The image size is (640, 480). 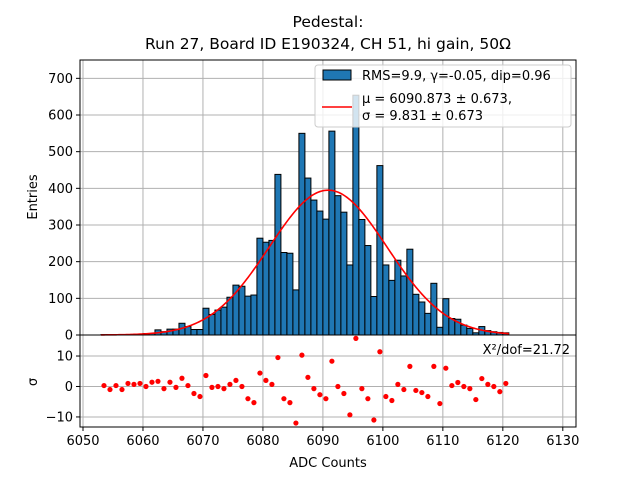 What do you see at coordinates (322, 441) in the screenshot?
I see `x-tick-label: 6090` at bounding box center [322, 441].